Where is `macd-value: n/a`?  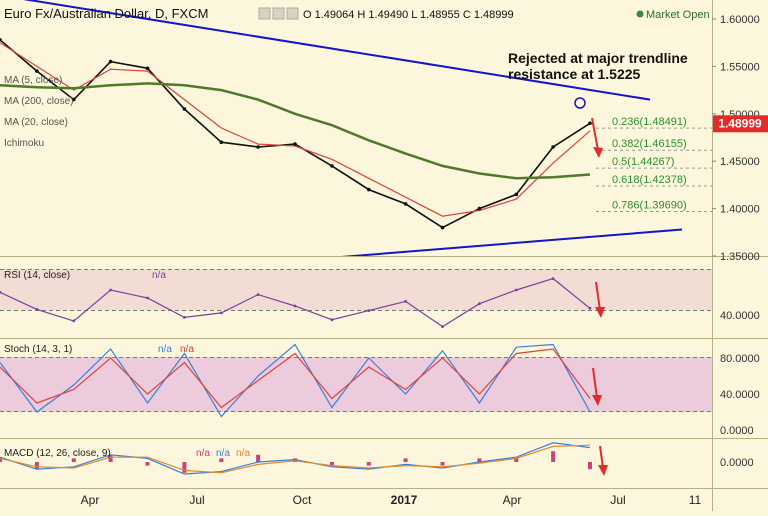
macd-value: n/a is located at coordinates (223, 453).